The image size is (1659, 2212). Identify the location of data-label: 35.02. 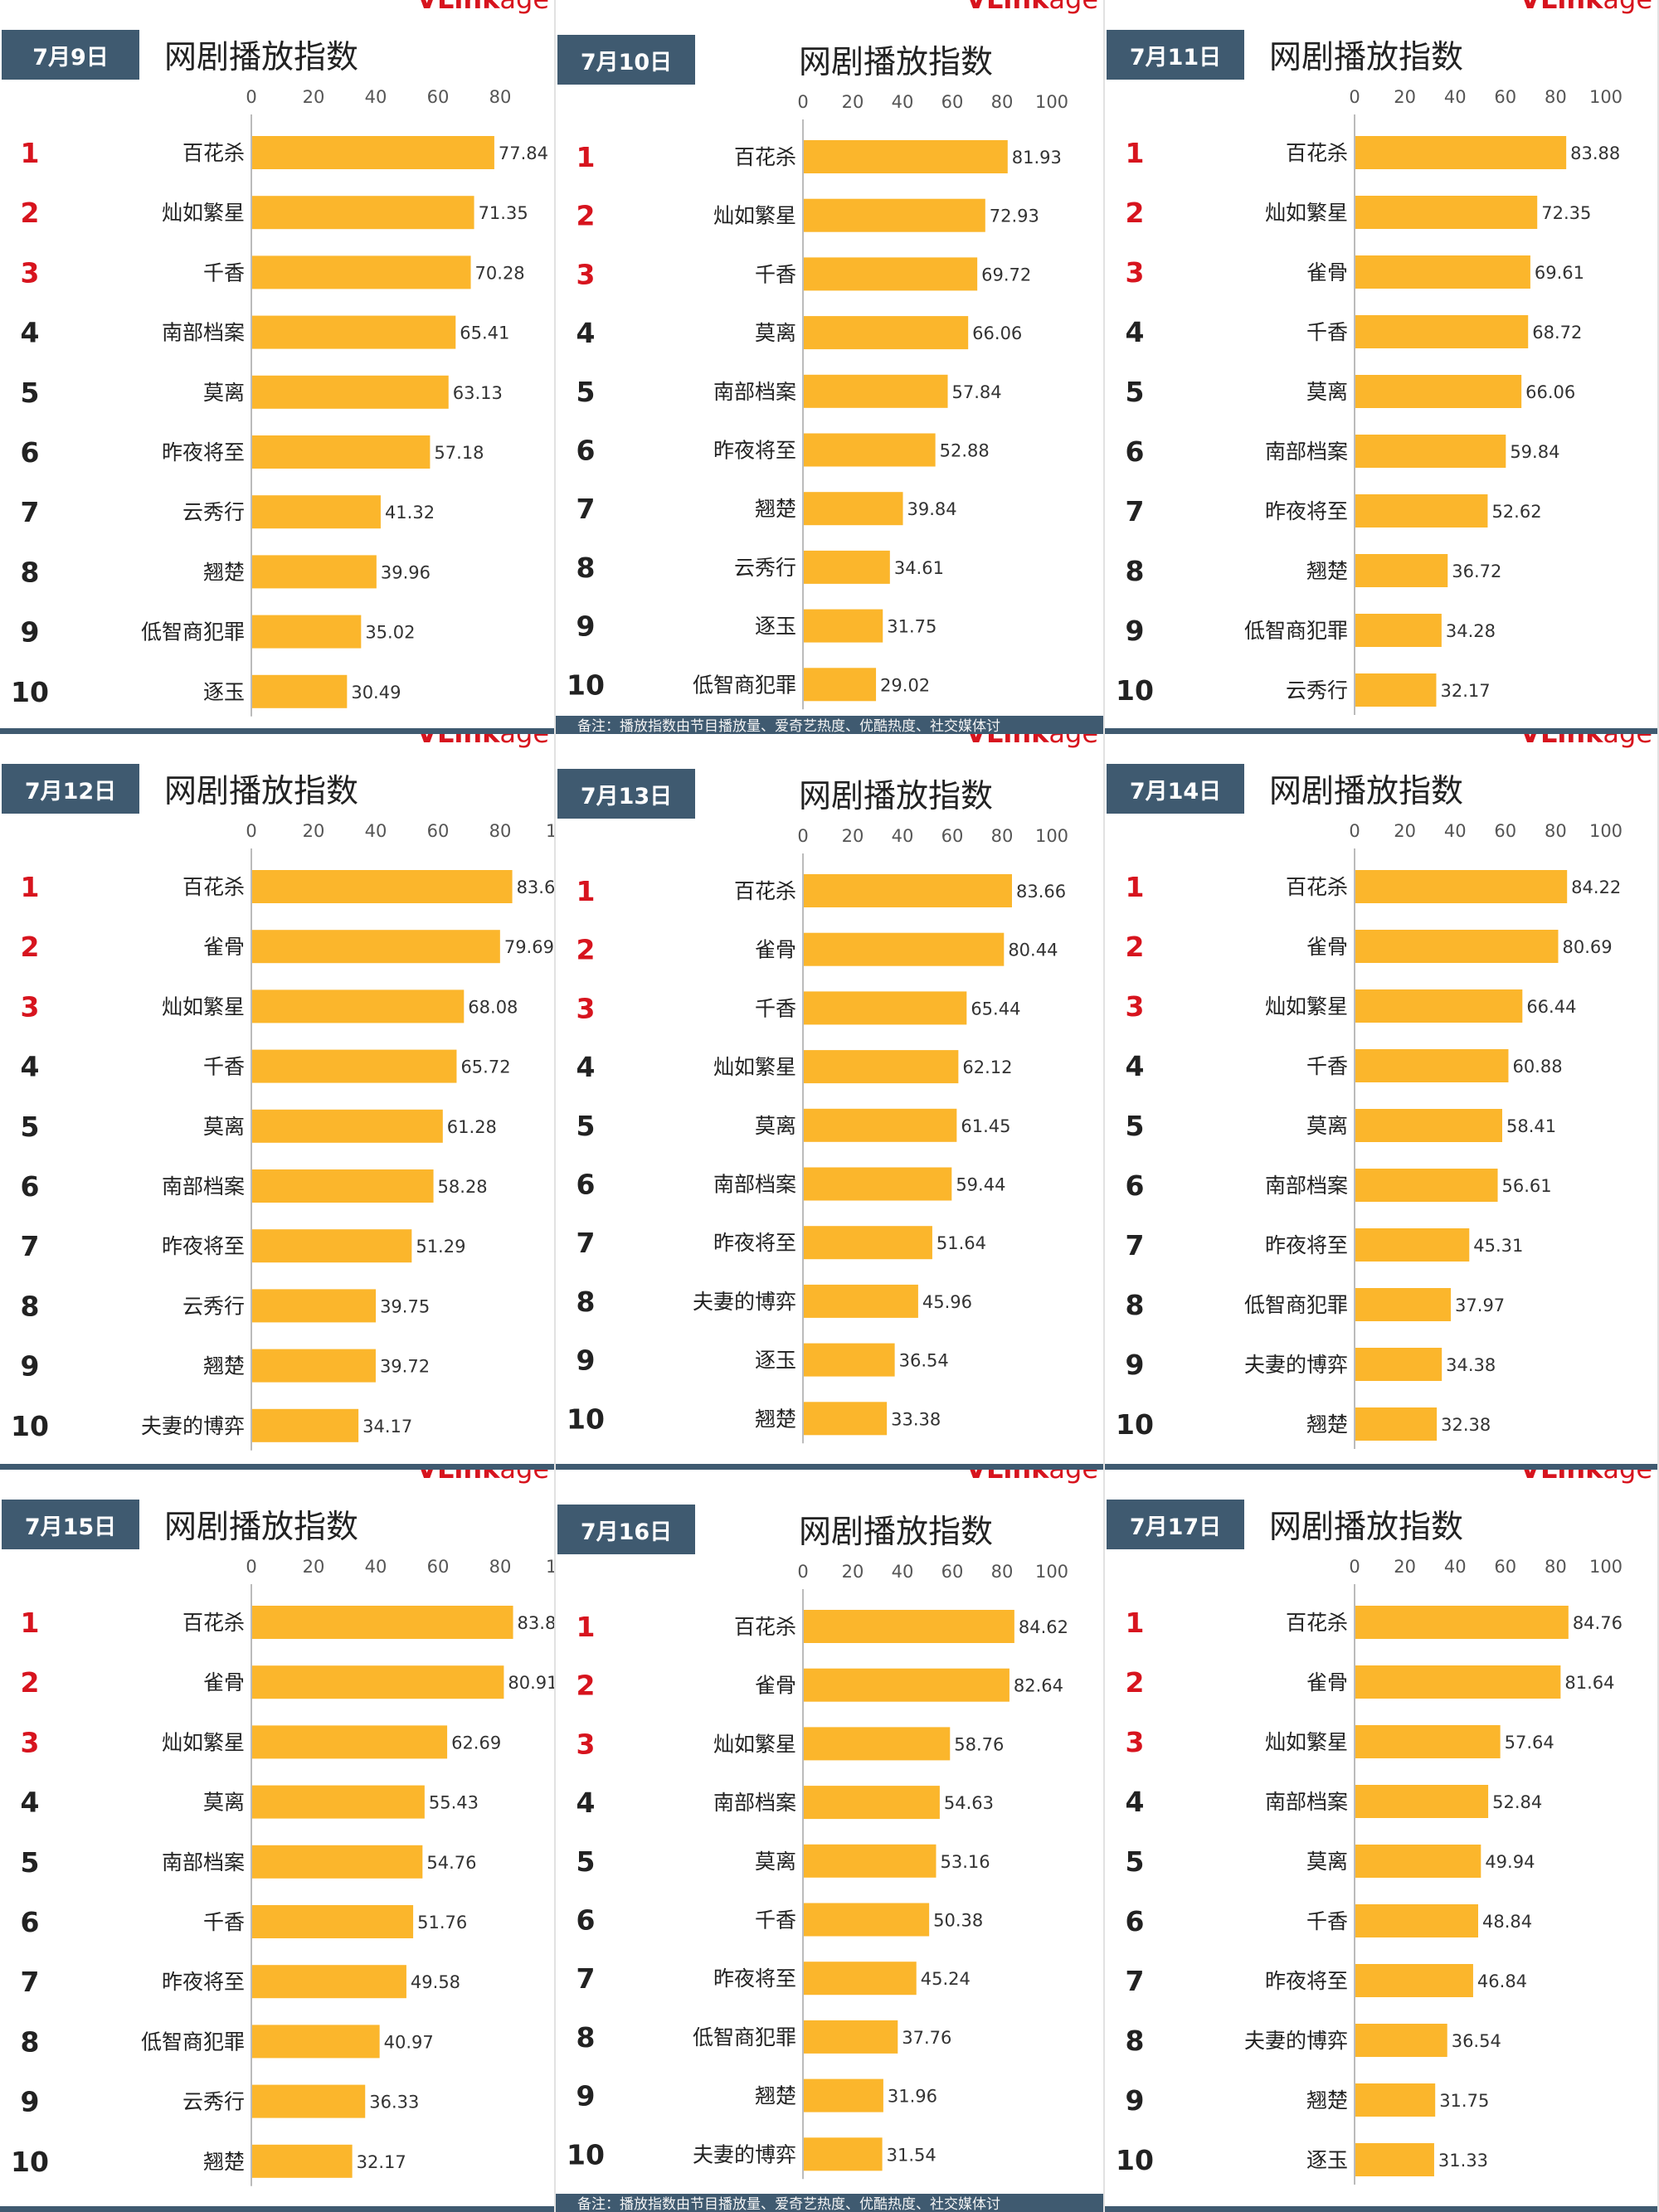
(390, 633).